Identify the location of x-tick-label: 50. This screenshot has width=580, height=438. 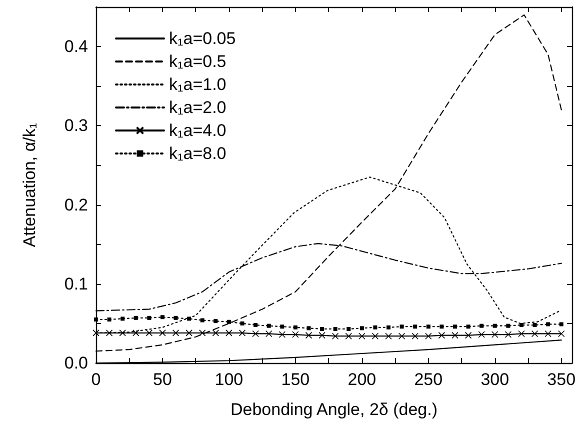
(162, 379).